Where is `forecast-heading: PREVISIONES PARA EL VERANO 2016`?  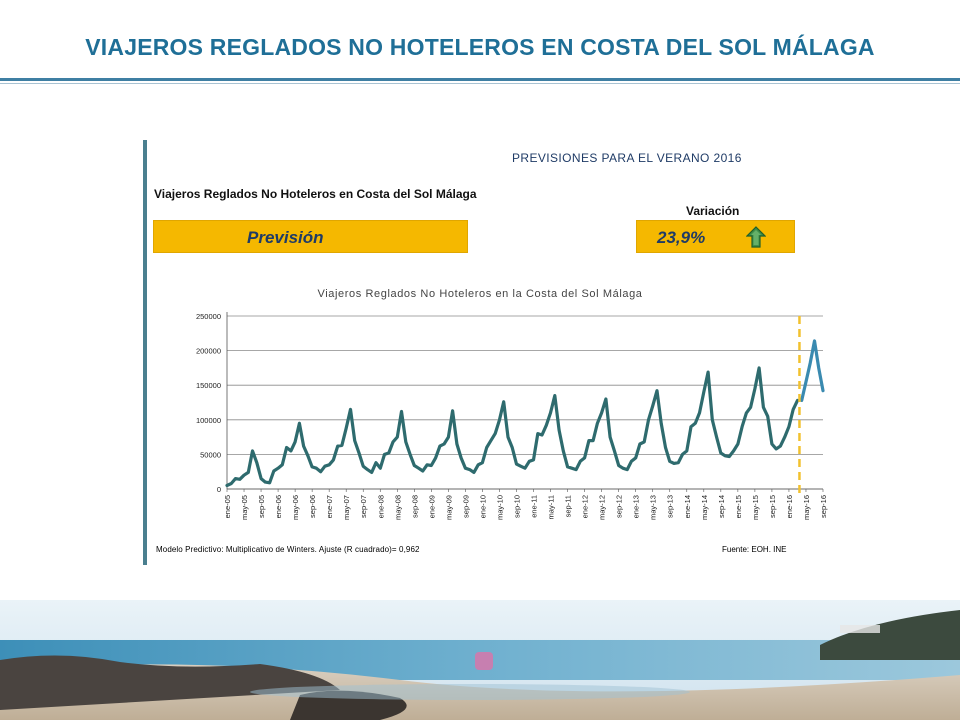 forecast-heading: PREVISIONES PARA EL VERANO 2016 is located at coordinates (627, 158).